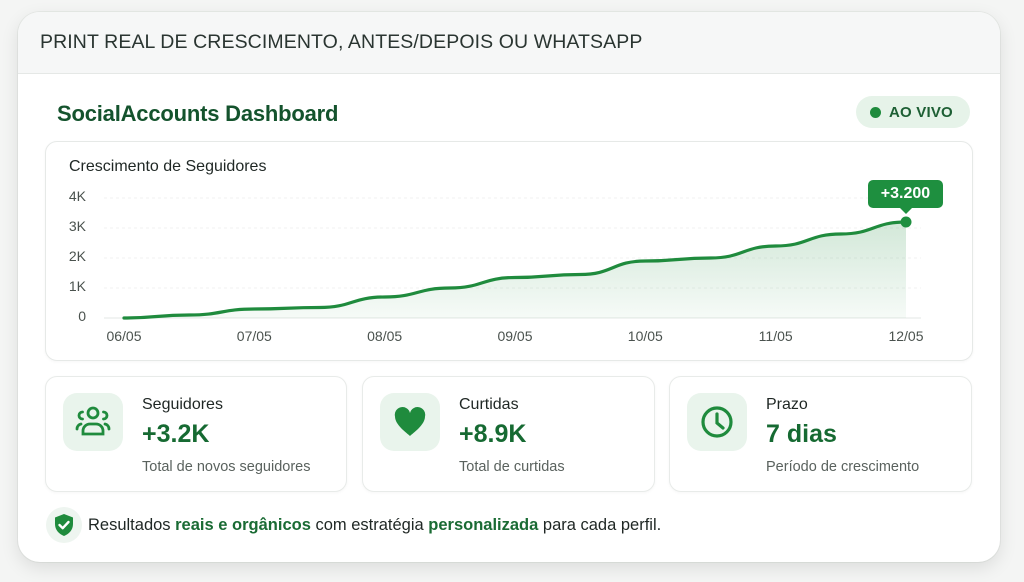  What do you see at coordinates (515, 336) in the screenshot?
I see `x-tick-label: 09/05` at bounding box center [515, 336].